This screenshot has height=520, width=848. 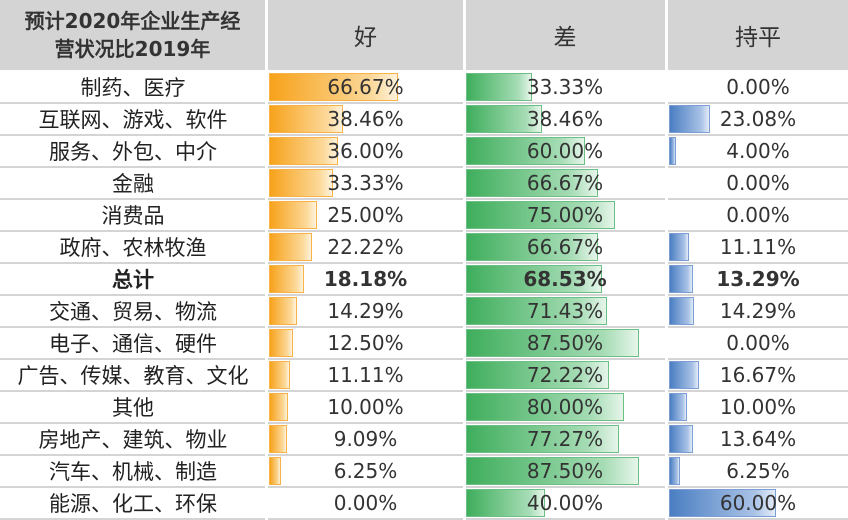 I want to click on table-row: 服务、外包、中介 36.00% 60.00% 4.00%, so click(x=424, y=152).